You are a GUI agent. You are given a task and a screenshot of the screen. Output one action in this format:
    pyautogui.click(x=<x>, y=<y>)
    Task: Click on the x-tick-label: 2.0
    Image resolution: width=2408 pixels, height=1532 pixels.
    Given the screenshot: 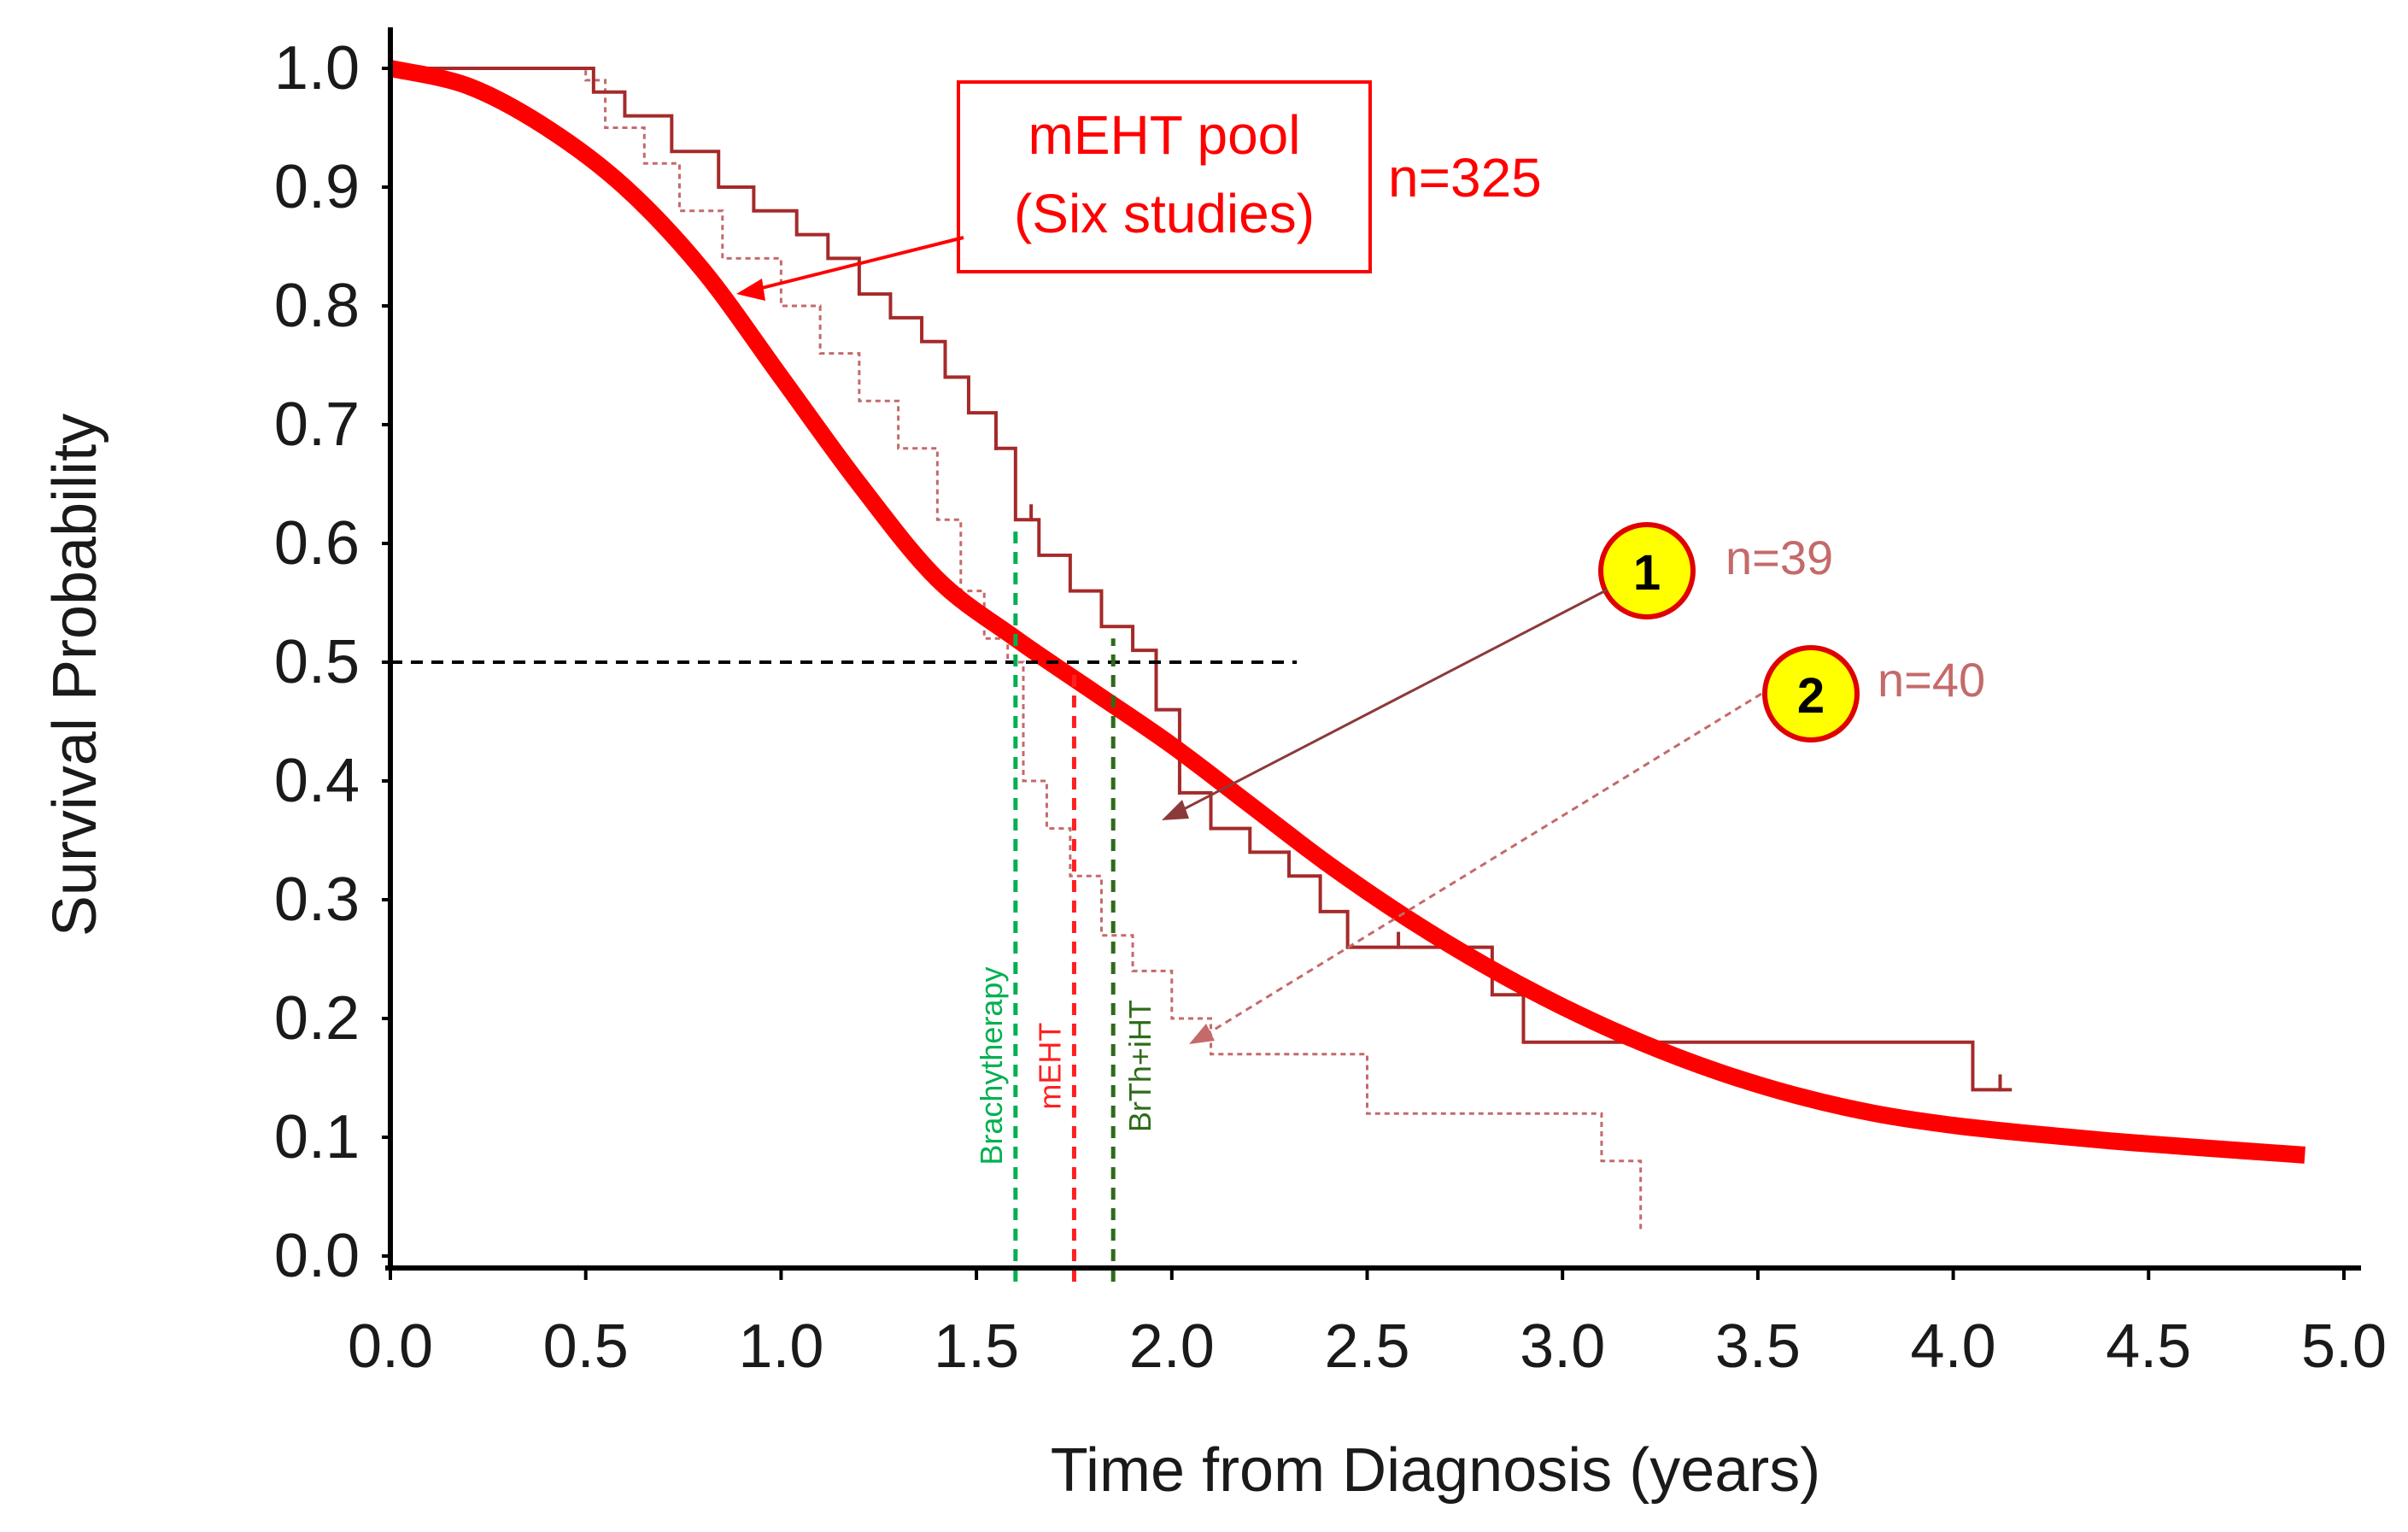 What is the action you would take?
    pyautogui.click(x=1172, y=1346)
    